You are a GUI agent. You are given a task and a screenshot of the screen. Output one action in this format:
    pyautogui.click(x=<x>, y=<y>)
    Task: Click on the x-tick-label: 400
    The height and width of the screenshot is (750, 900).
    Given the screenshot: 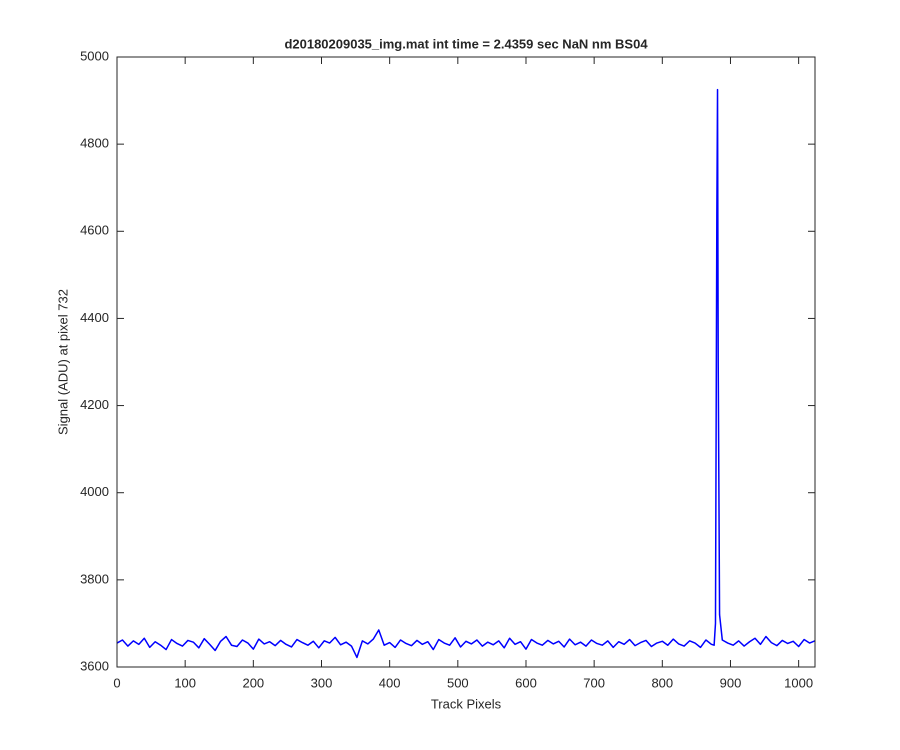 What is the action you would take?
    pyautogui.click(x=390, y=682)
    